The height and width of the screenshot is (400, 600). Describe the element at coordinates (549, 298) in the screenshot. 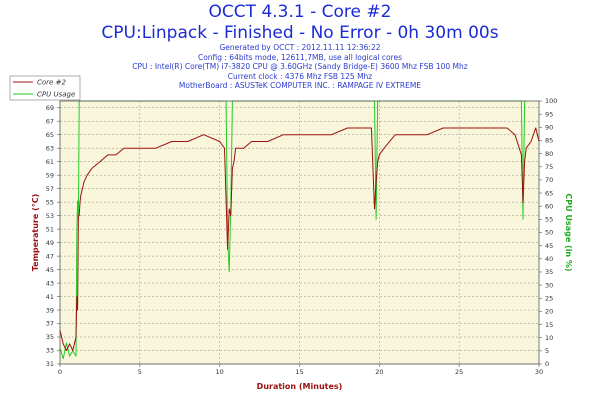

I see `y2-tick-label: 25` at that location.